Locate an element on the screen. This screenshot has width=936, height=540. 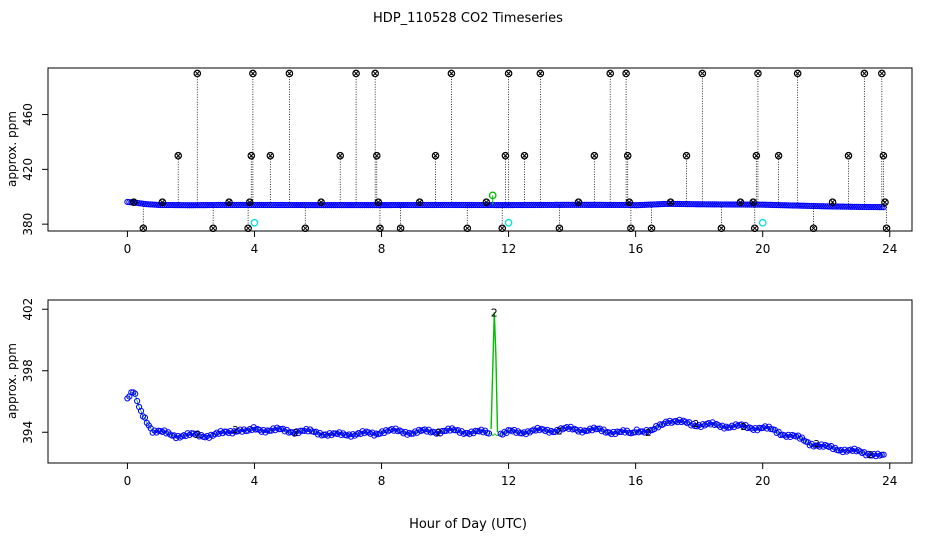
top-cyan-point is located at coordinates (762, 222).